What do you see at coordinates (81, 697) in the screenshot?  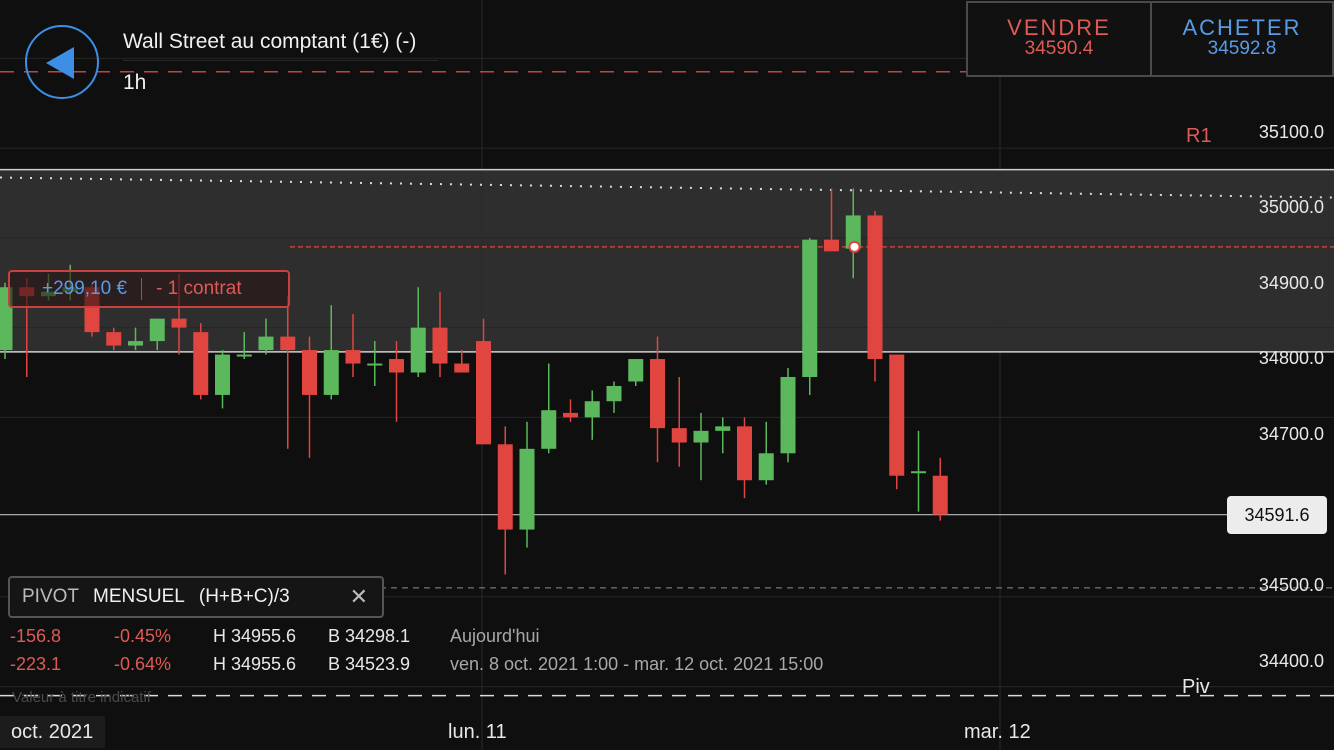 I see `disclaimer: Valeur à titre indicatif` at bounding box center [81, 697].